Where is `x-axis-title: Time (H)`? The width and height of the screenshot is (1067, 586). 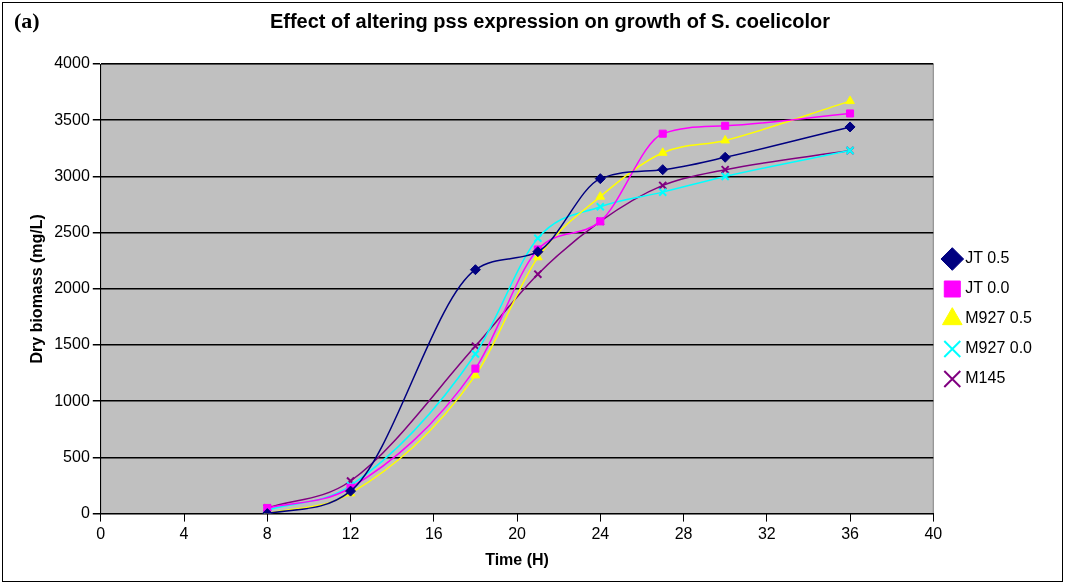 x-axis-title: Time (H) is located at coordinates (517, 559).